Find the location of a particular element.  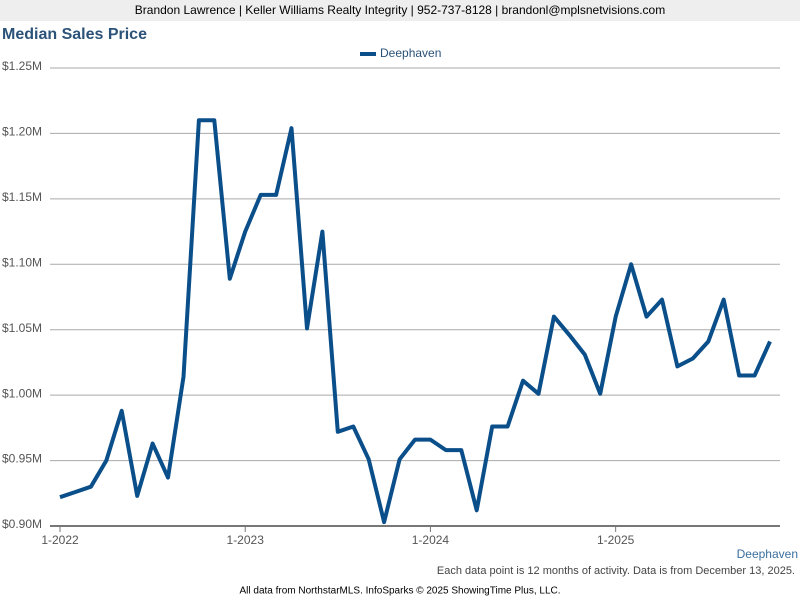

x-tick-label: 1-2025 is located at coordinates (616, 540).